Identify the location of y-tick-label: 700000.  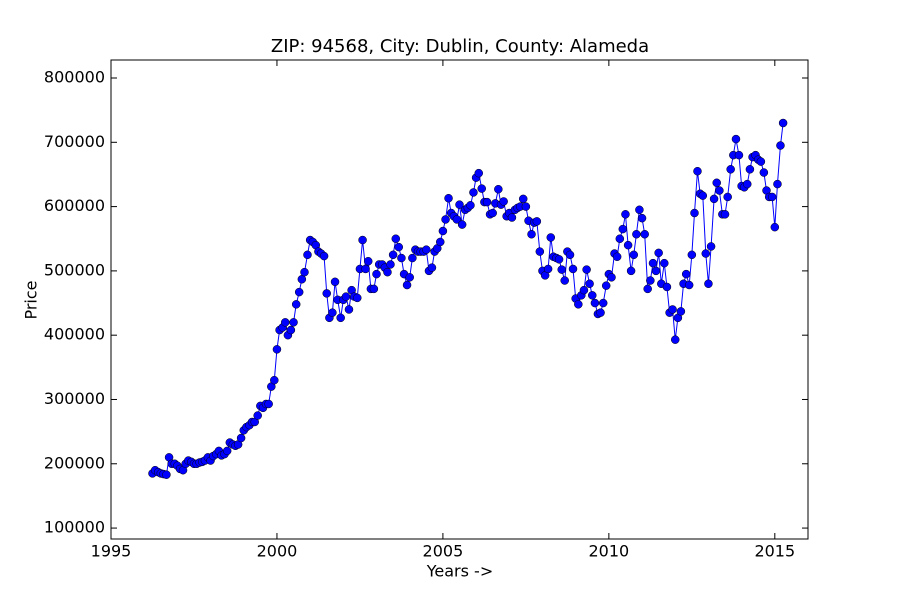
(74, 141).